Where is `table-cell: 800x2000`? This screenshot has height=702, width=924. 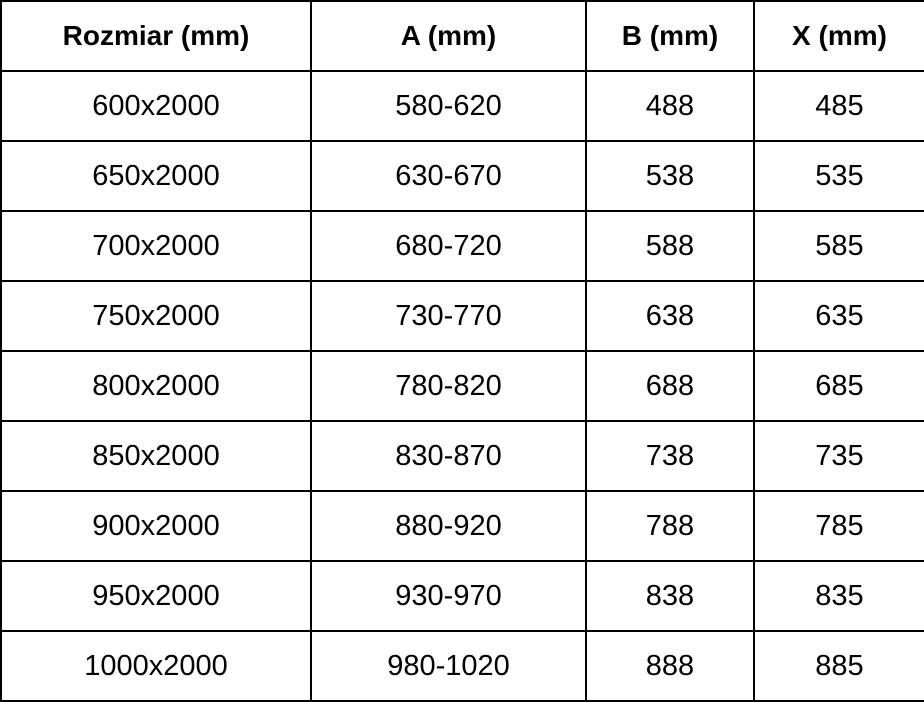 table-cell: 800x2000 is located at coordinates (156, 386).